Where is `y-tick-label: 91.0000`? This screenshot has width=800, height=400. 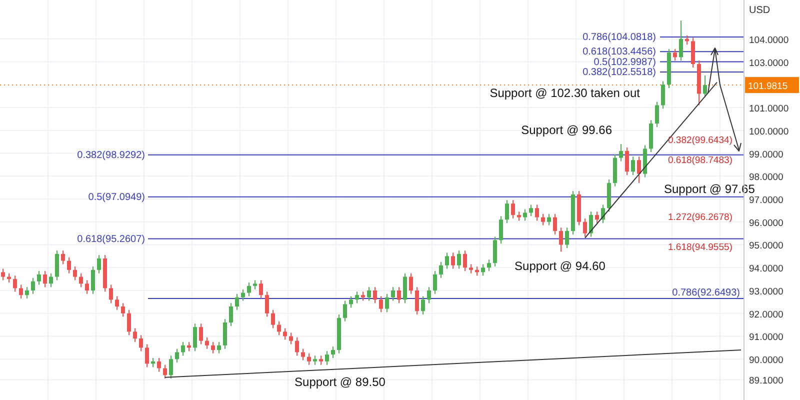 y-tick-label: 91.0000 is located at coordinates (766, 338).